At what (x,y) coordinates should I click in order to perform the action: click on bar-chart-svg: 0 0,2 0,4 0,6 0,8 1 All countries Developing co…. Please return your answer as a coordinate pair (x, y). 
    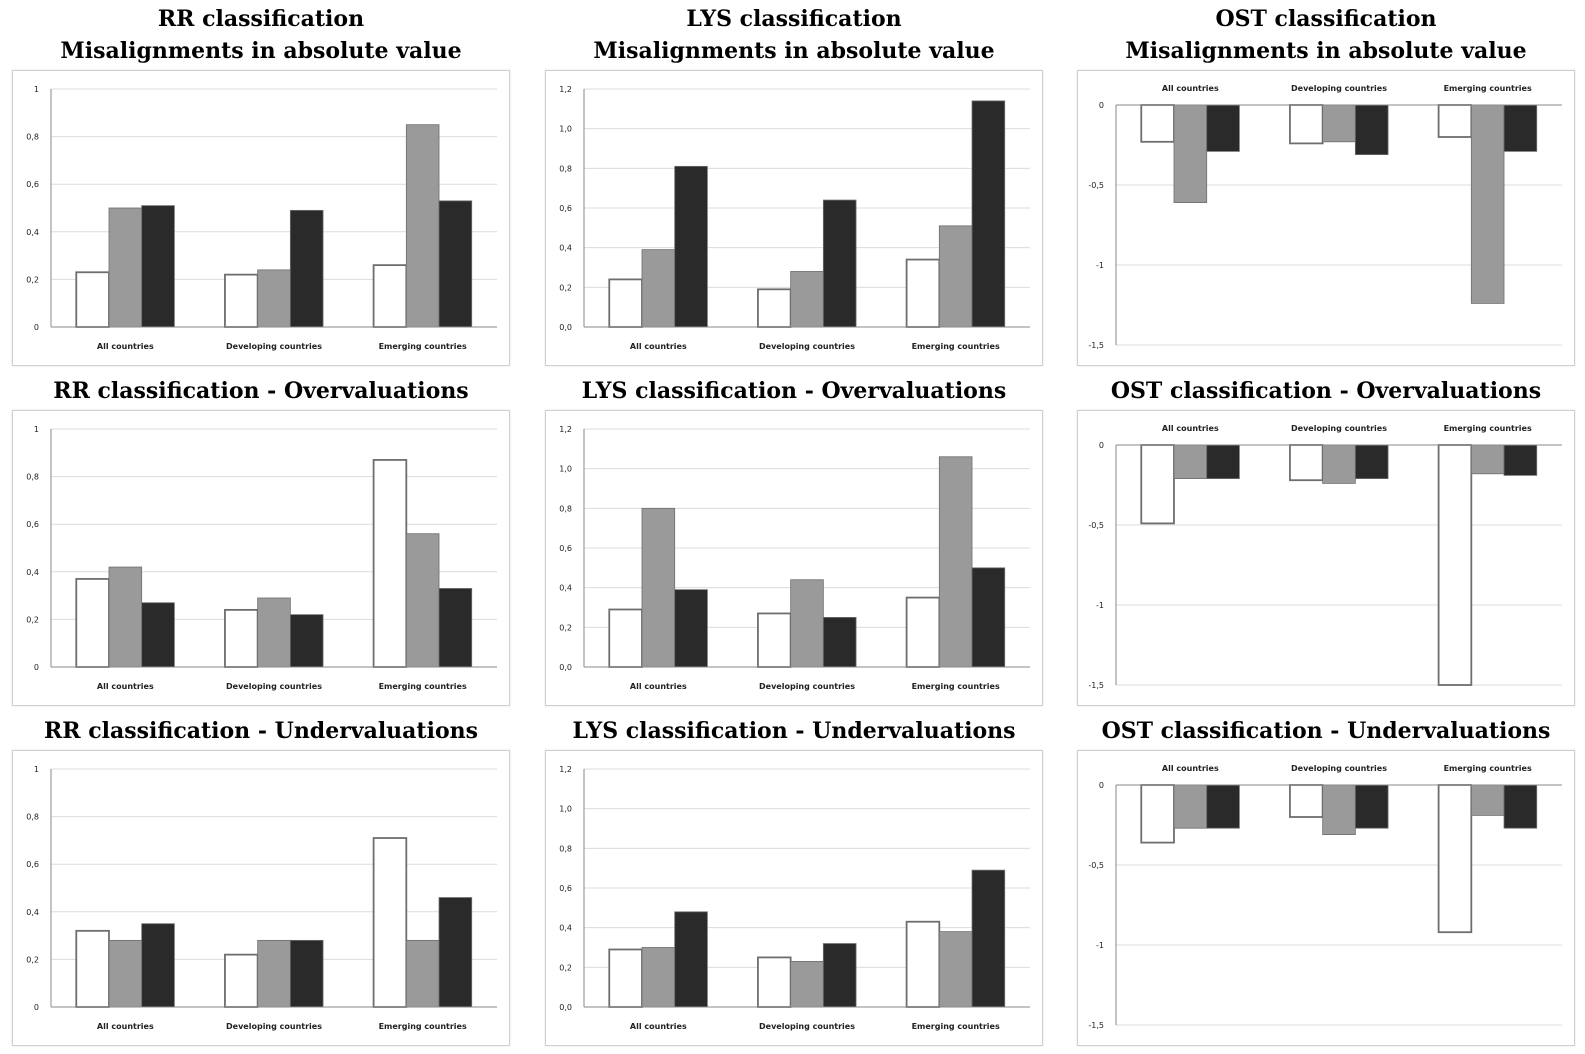
    Looking at the image, I should click on (261, 218).